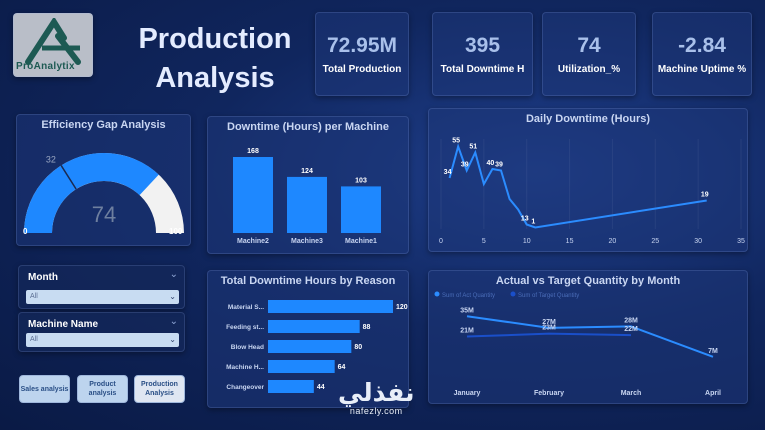  I want to click on dropdown-value: All, so click(34, 339).